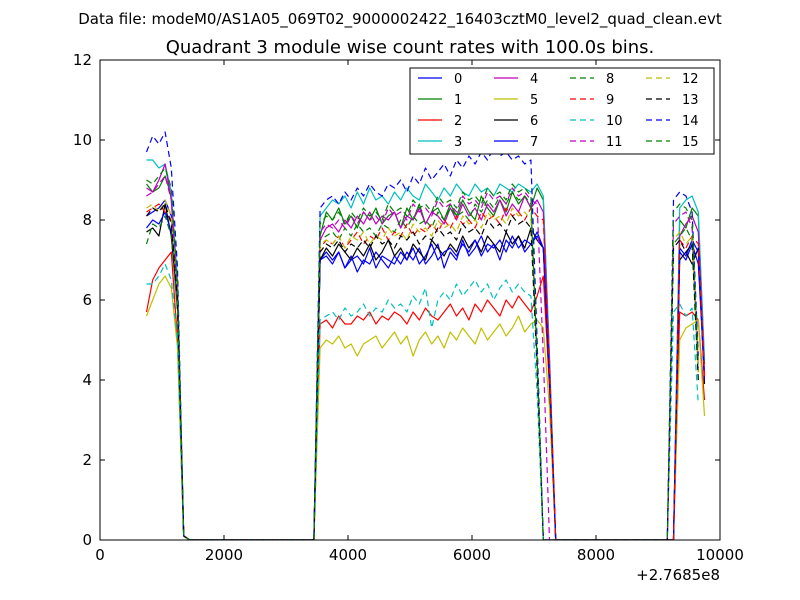 The height and width of the screenshot is (600, 800). I want to click on legend-label: 0, so click(458, 79).